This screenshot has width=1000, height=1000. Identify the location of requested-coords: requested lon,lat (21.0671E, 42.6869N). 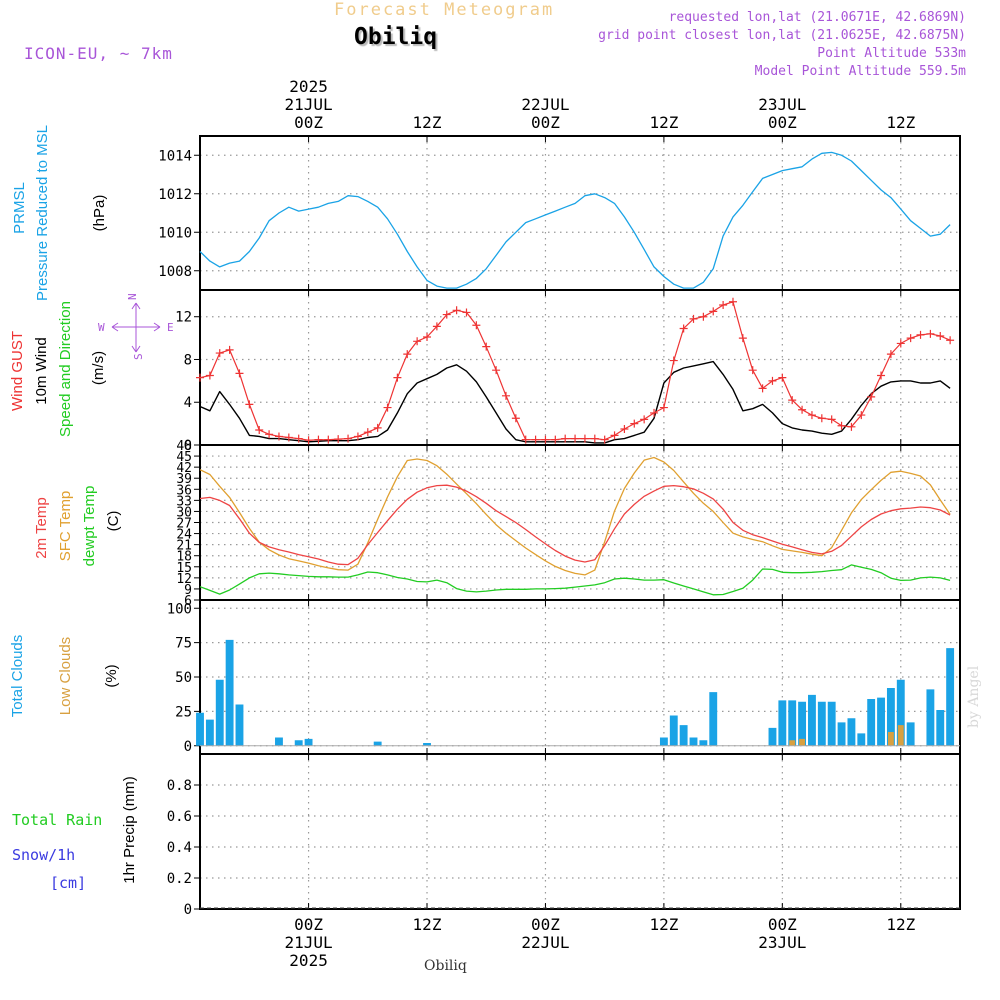
(817, 17).